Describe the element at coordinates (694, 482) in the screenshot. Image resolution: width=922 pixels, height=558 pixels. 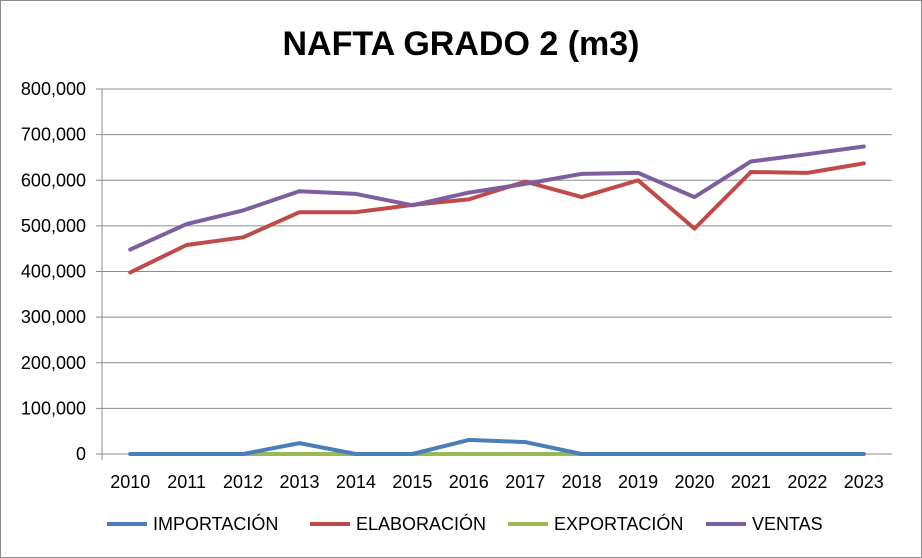
I see `x-tick-label: 2020` at that location.